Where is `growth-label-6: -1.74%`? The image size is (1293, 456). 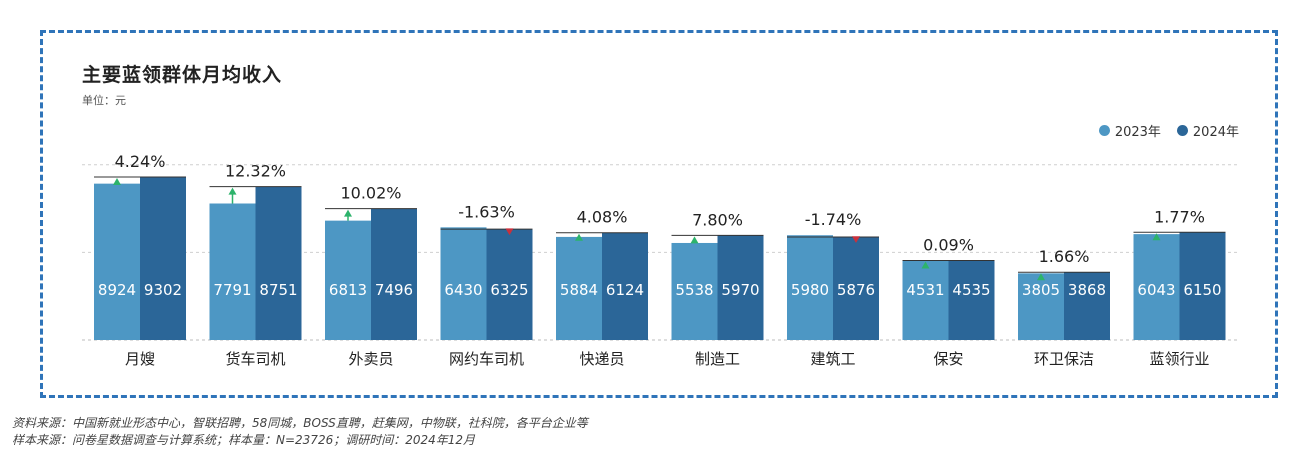
growth-label-6: -1.74% is located at coordinates (833, 219).